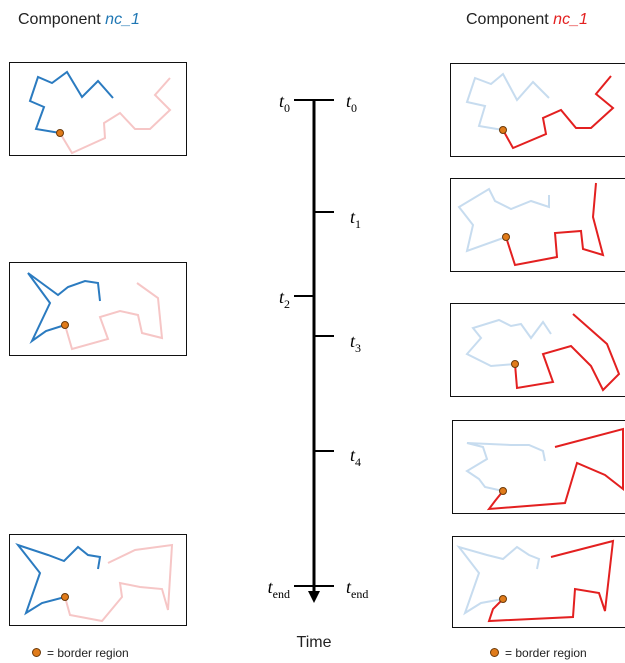  Describe the element at coordinates (355, 457) in the screenshot. I see `label-right-t4: t4` at that location.